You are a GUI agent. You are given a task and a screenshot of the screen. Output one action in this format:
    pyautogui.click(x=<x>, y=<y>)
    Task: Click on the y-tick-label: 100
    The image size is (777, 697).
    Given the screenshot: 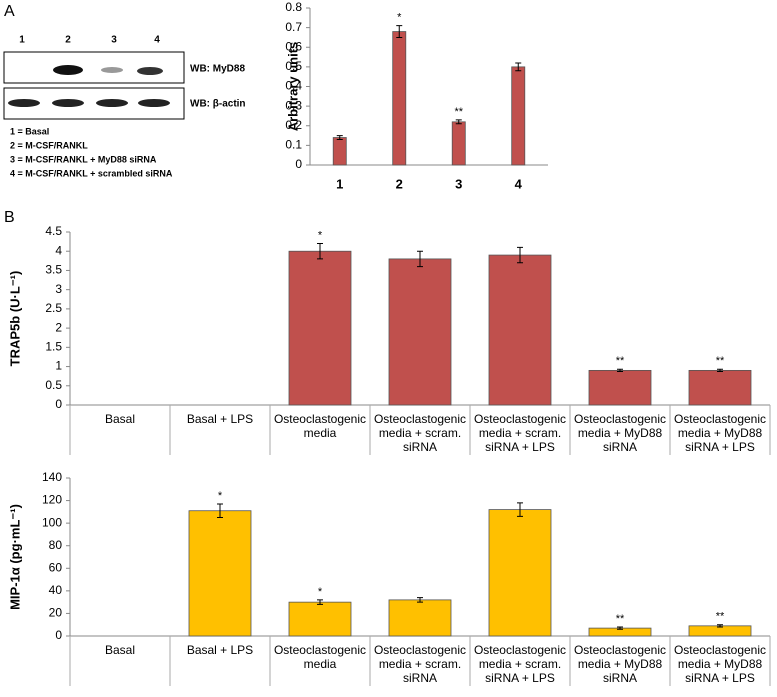 What is the action you would take?
    pyautogui.click(x=52, y=522)
    